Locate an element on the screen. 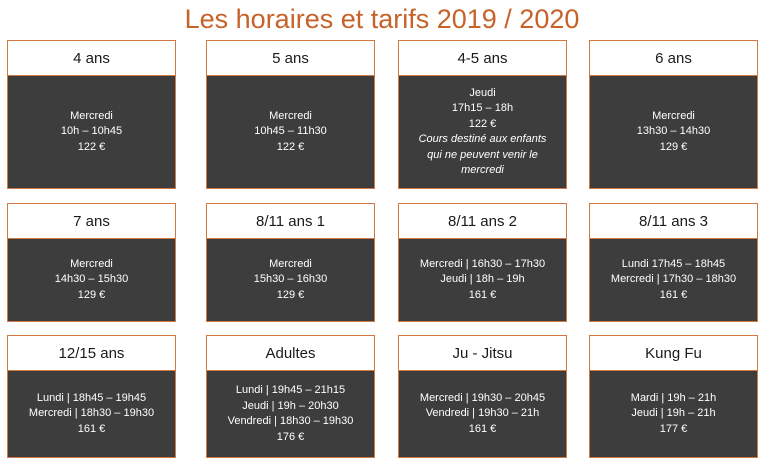 Image resolution: width=764 pixels, height=459 pixels. class-card: 4 ans Mercredi 10h – 10h45 122 € is located at coordinates (91, 114).